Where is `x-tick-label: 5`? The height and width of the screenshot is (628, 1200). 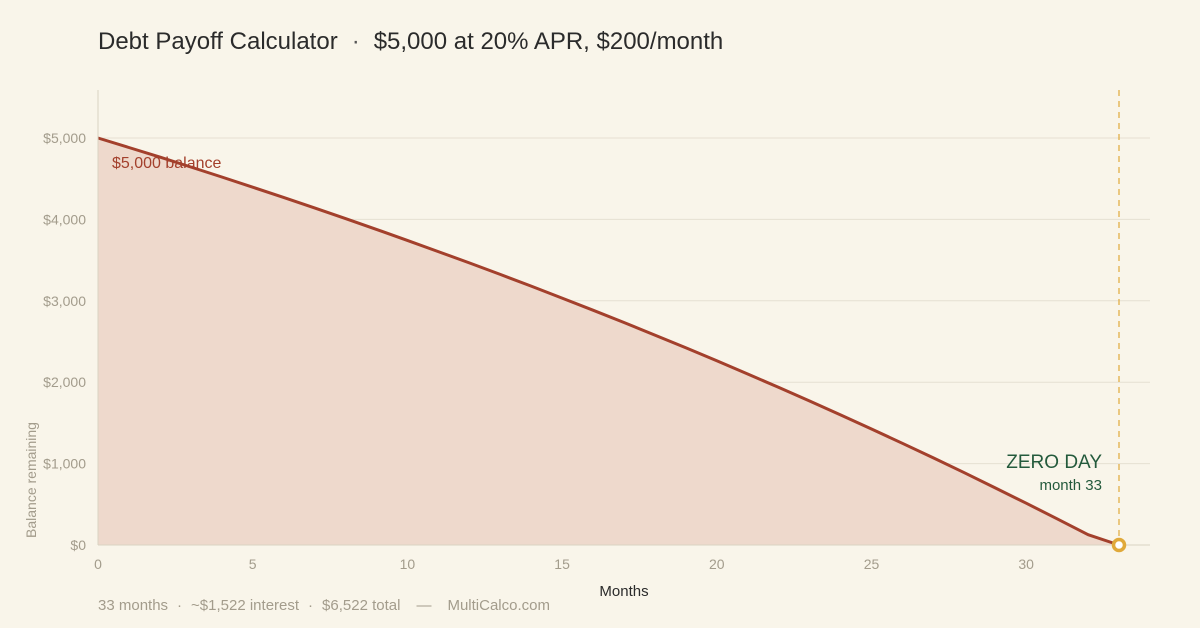
x-tick-label: 5 is located at coordinates (253, 564).